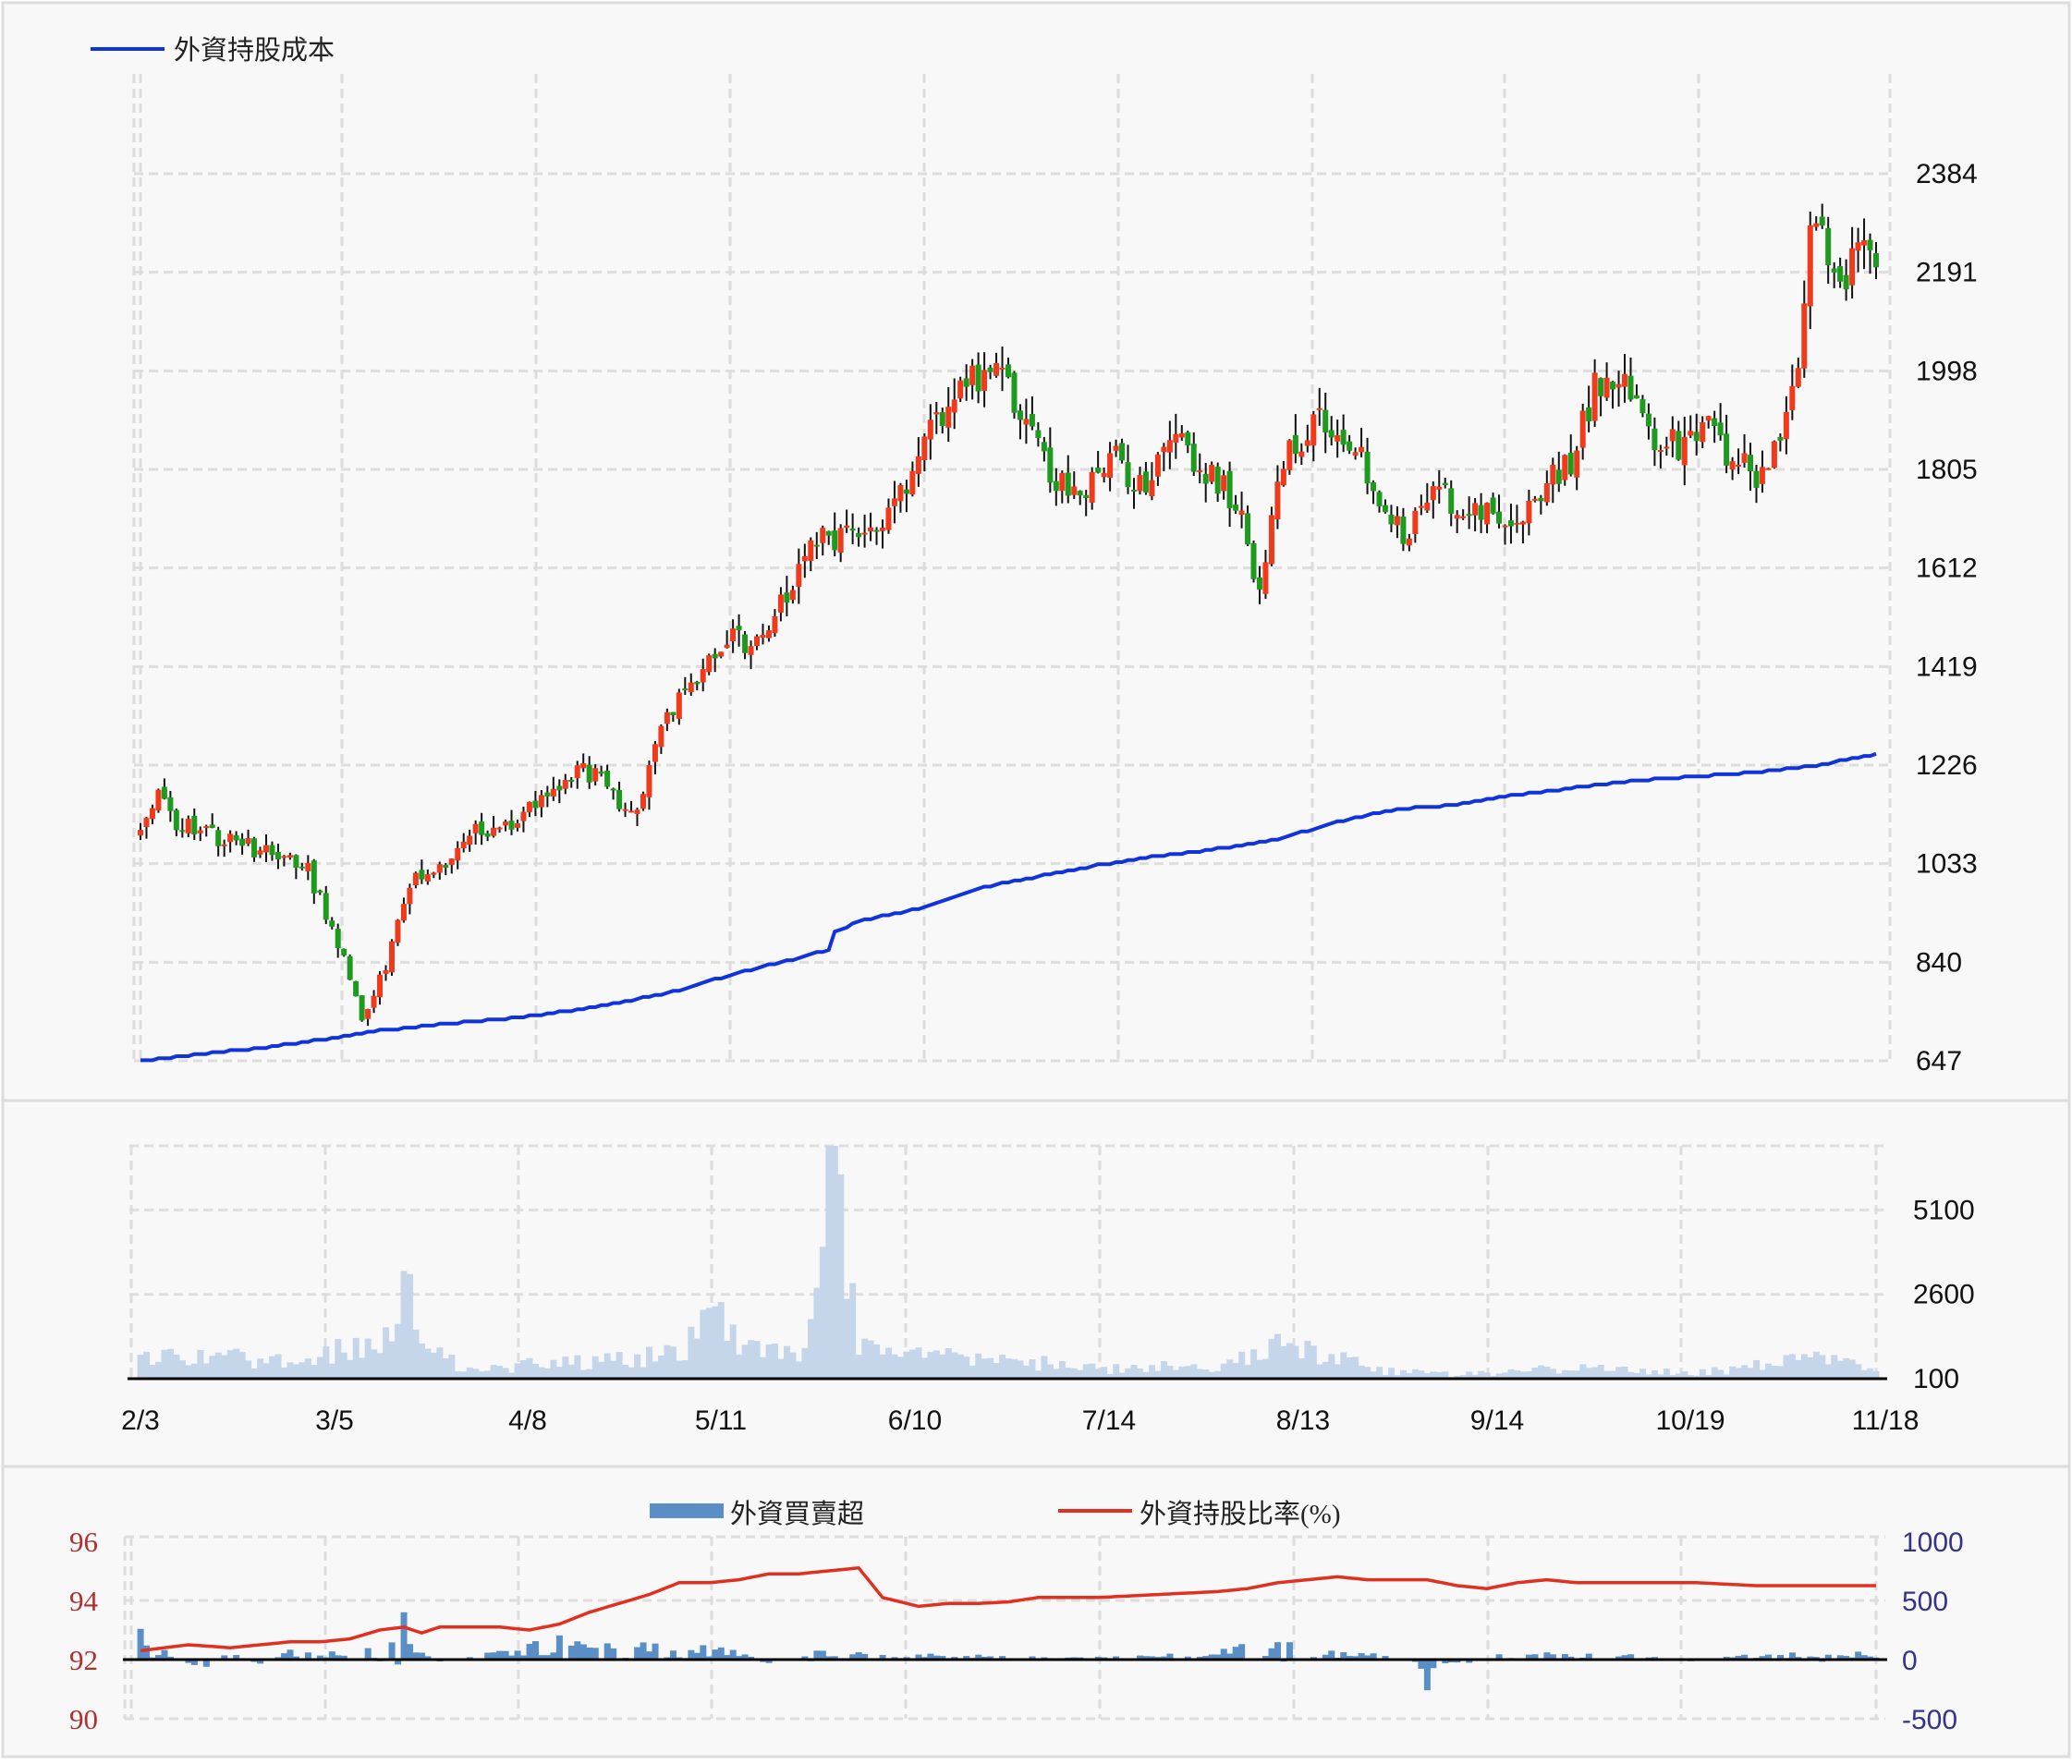 This screenshot has height=1764, width=2072. Describe the element at coordinates (1910, 1661) in the screenshot. I see `netbuy-ytick: 0` at that location.